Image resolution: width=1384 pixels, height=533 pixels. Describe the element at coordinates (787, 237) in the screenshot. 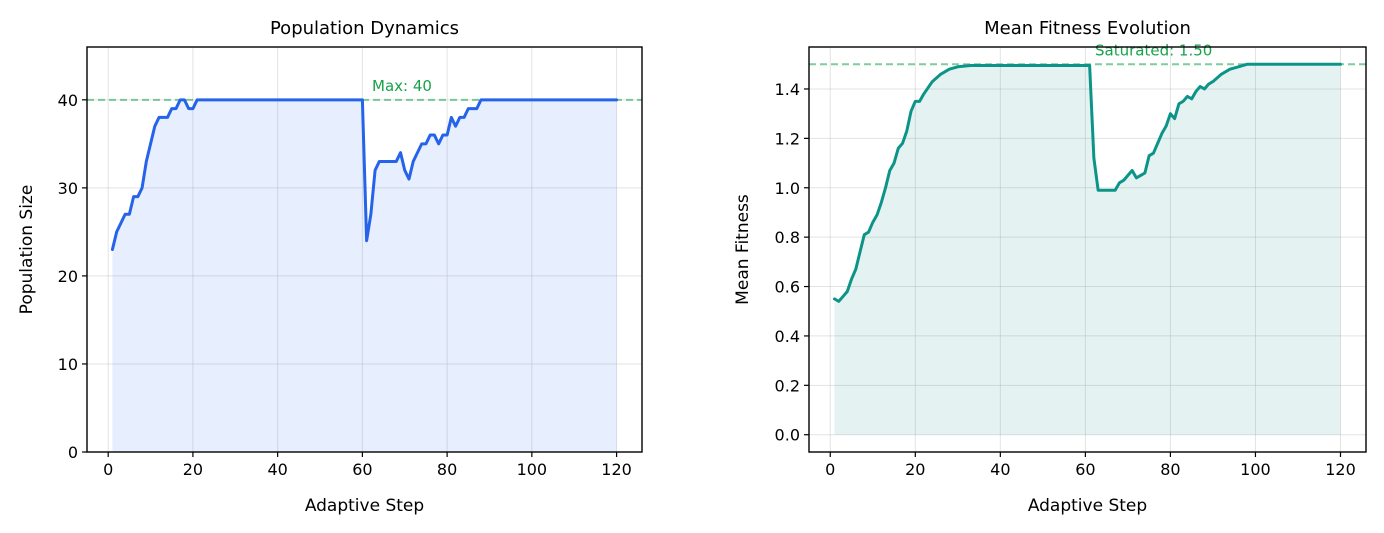

I see `y-tick-label: 0.8` at that location.